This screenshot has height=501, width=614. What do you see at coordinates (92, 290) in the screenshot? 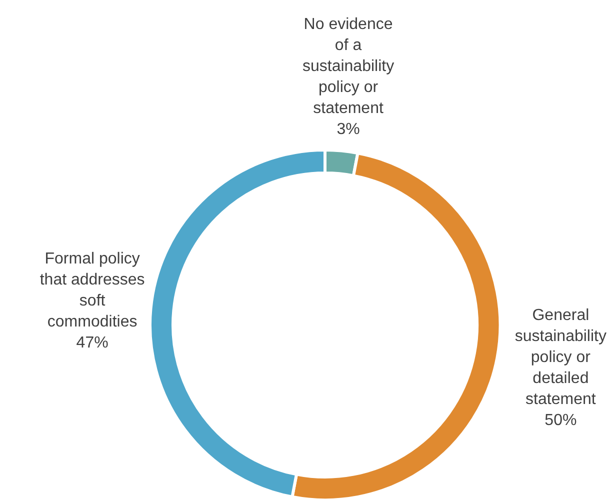
I see `slice-label: Formal policy that addresses soft commodities` at bounding box center [92, 290].